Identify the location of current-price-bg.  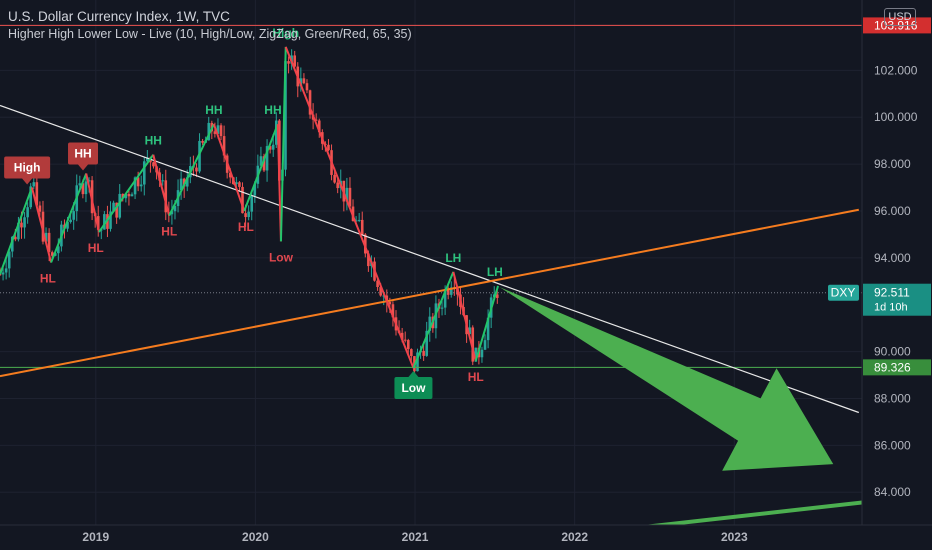
(897, 299).